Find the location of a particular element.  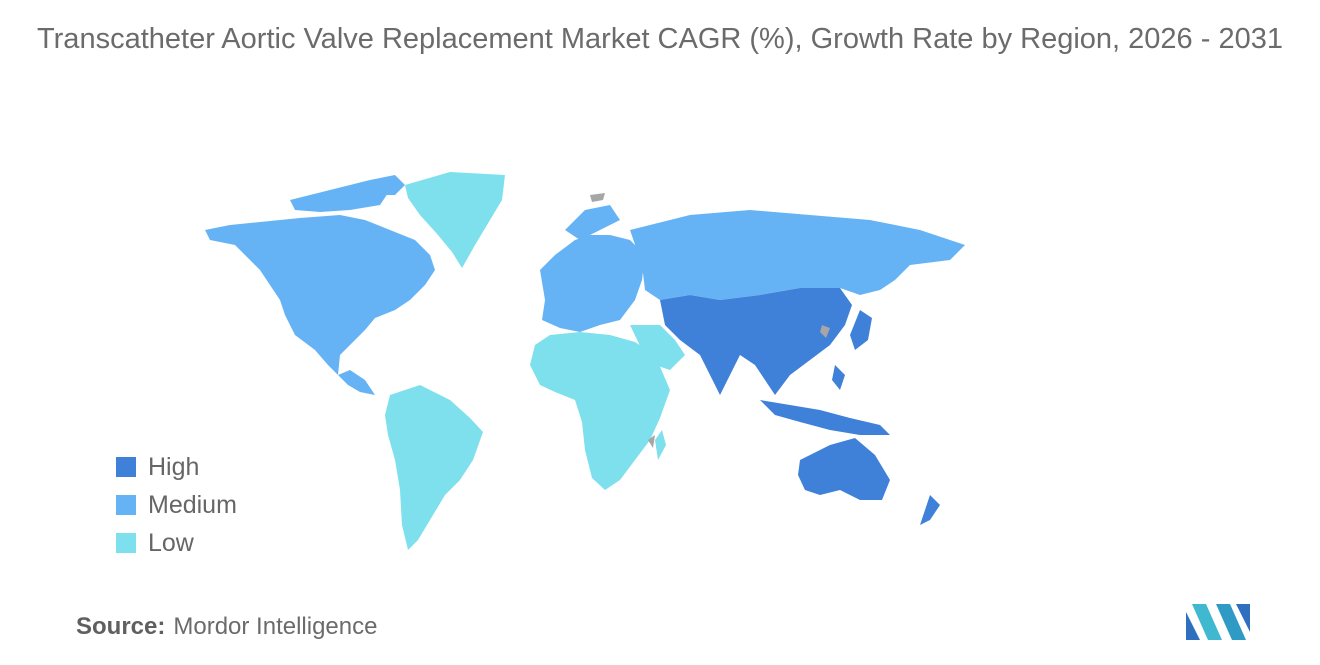

region-no-data is located at coordinates (710, 320).